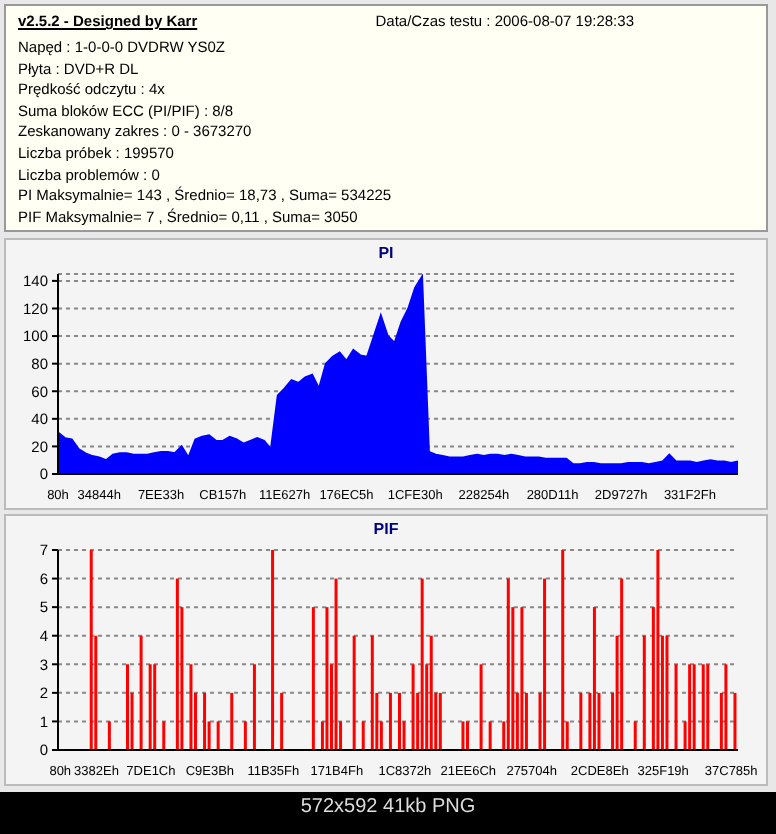 The image size is (776, 834). What do you see at coordinates (386, 530) in the screenshot?
I see `chart-title: PIF` at bounding box center [386, 530].